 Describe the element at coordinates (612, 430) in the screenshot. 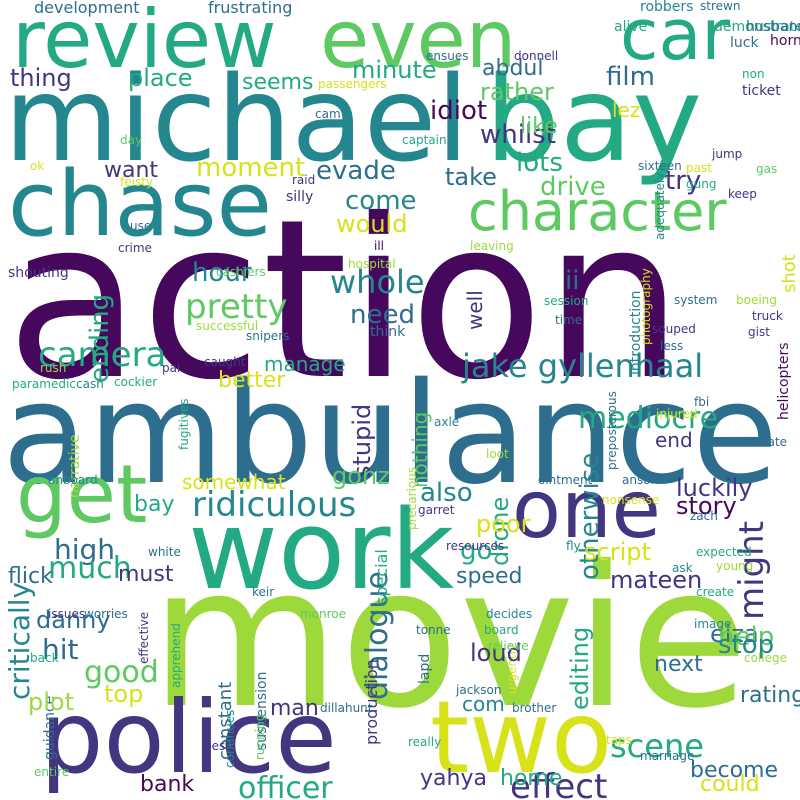

I see `word-preposterous: preposterous` at that location.